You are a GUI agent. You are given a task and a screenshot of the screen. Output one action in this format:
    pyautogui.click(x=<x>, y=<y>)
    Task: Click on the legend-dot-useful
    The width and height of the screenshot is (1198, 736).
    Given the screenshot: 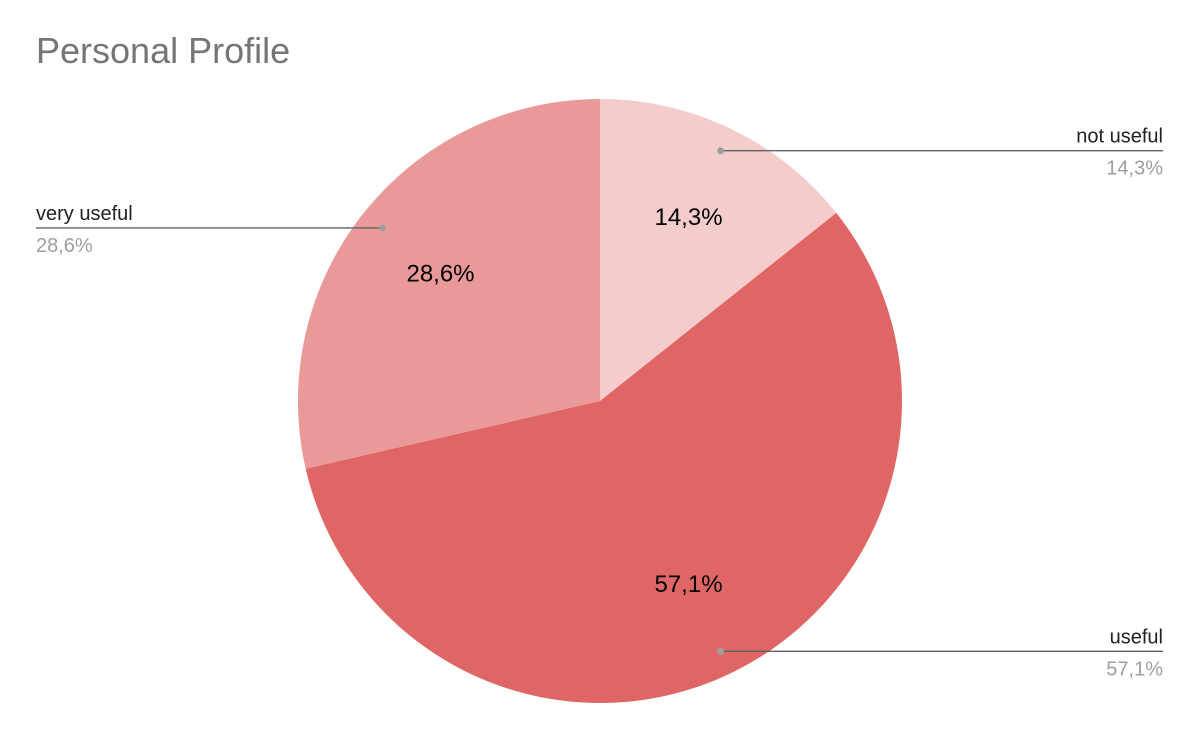 What is the action you would take?
    pyautogui.click(x=721, y=651)
    